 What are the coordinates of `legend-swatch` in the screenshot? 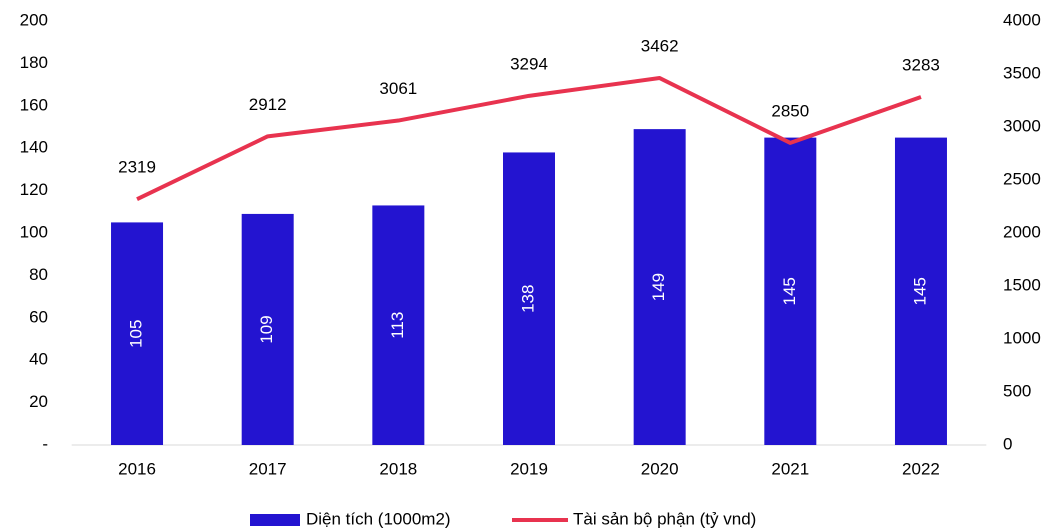 It's located at (275, 520).